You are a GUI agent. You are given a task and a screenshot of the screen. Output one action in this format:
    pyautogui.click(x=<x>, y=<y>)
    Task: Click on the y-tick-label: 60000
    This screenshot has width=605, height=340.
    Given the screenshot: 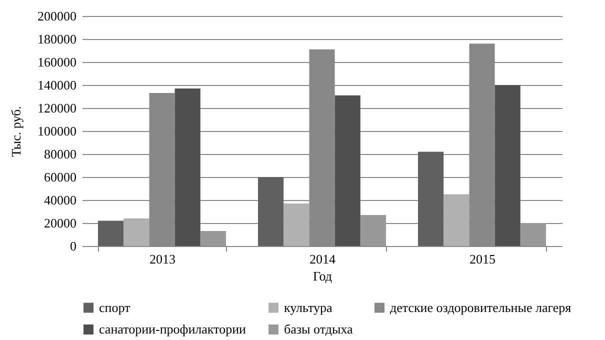 What is the action you would take?
    pyautogui.click(x=60, y=177)
    